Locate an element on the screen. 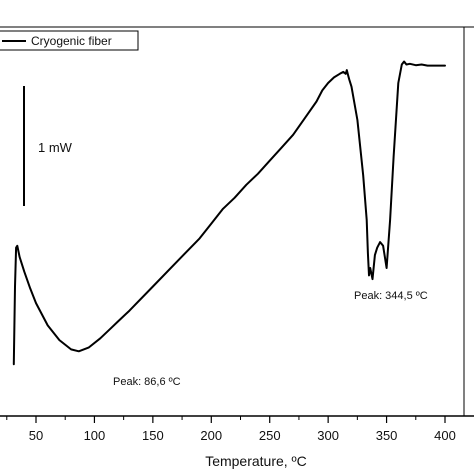  legend: Cryogenic fiber is located at coordinates (69, 40).